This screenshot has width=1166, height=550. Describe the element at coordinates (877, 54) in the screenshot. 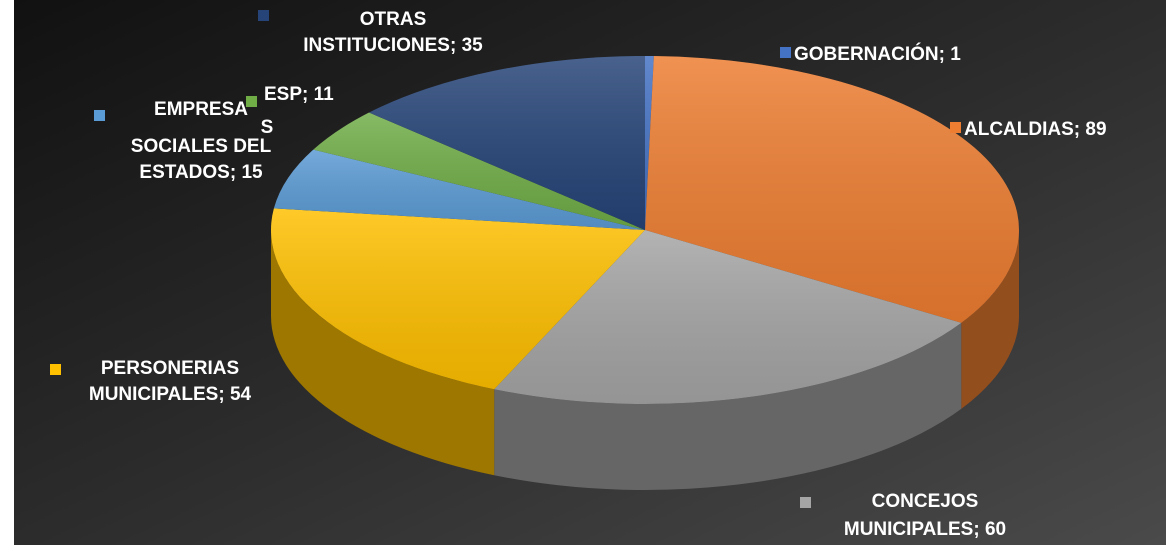

I see `data-label-text-gobernacion-0: GOBERNACIÓN; 1` at that location.